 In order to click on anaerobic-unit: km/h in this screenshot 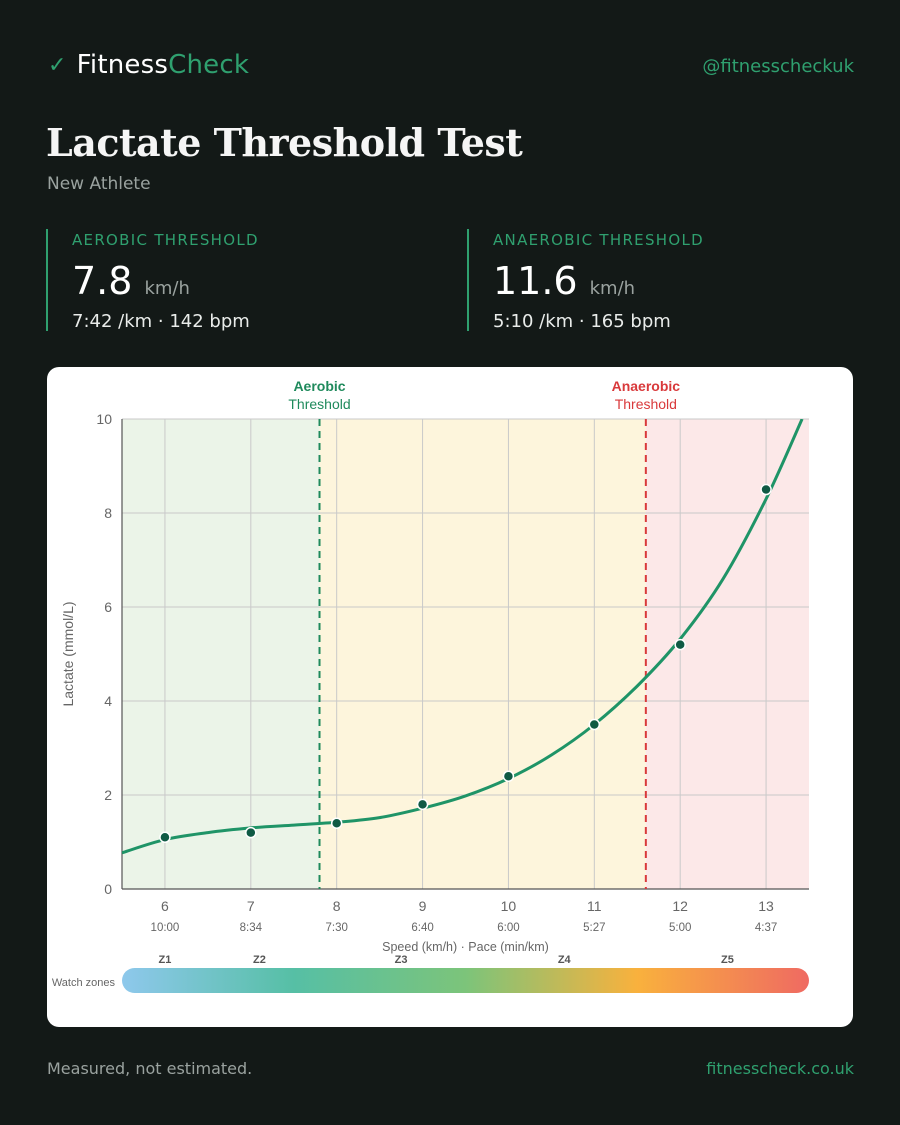, I will do `click(612, 288)`.